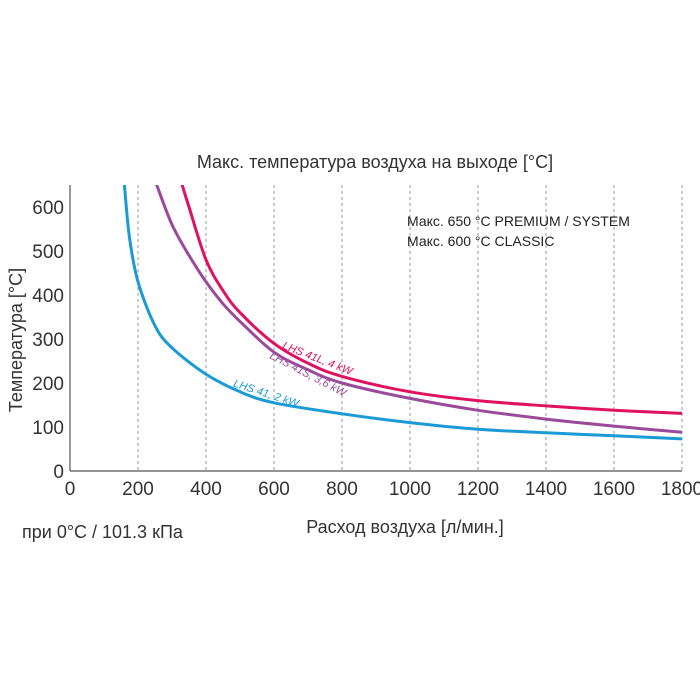  I want to click on y-tick-label: 100, so click(48, 428).